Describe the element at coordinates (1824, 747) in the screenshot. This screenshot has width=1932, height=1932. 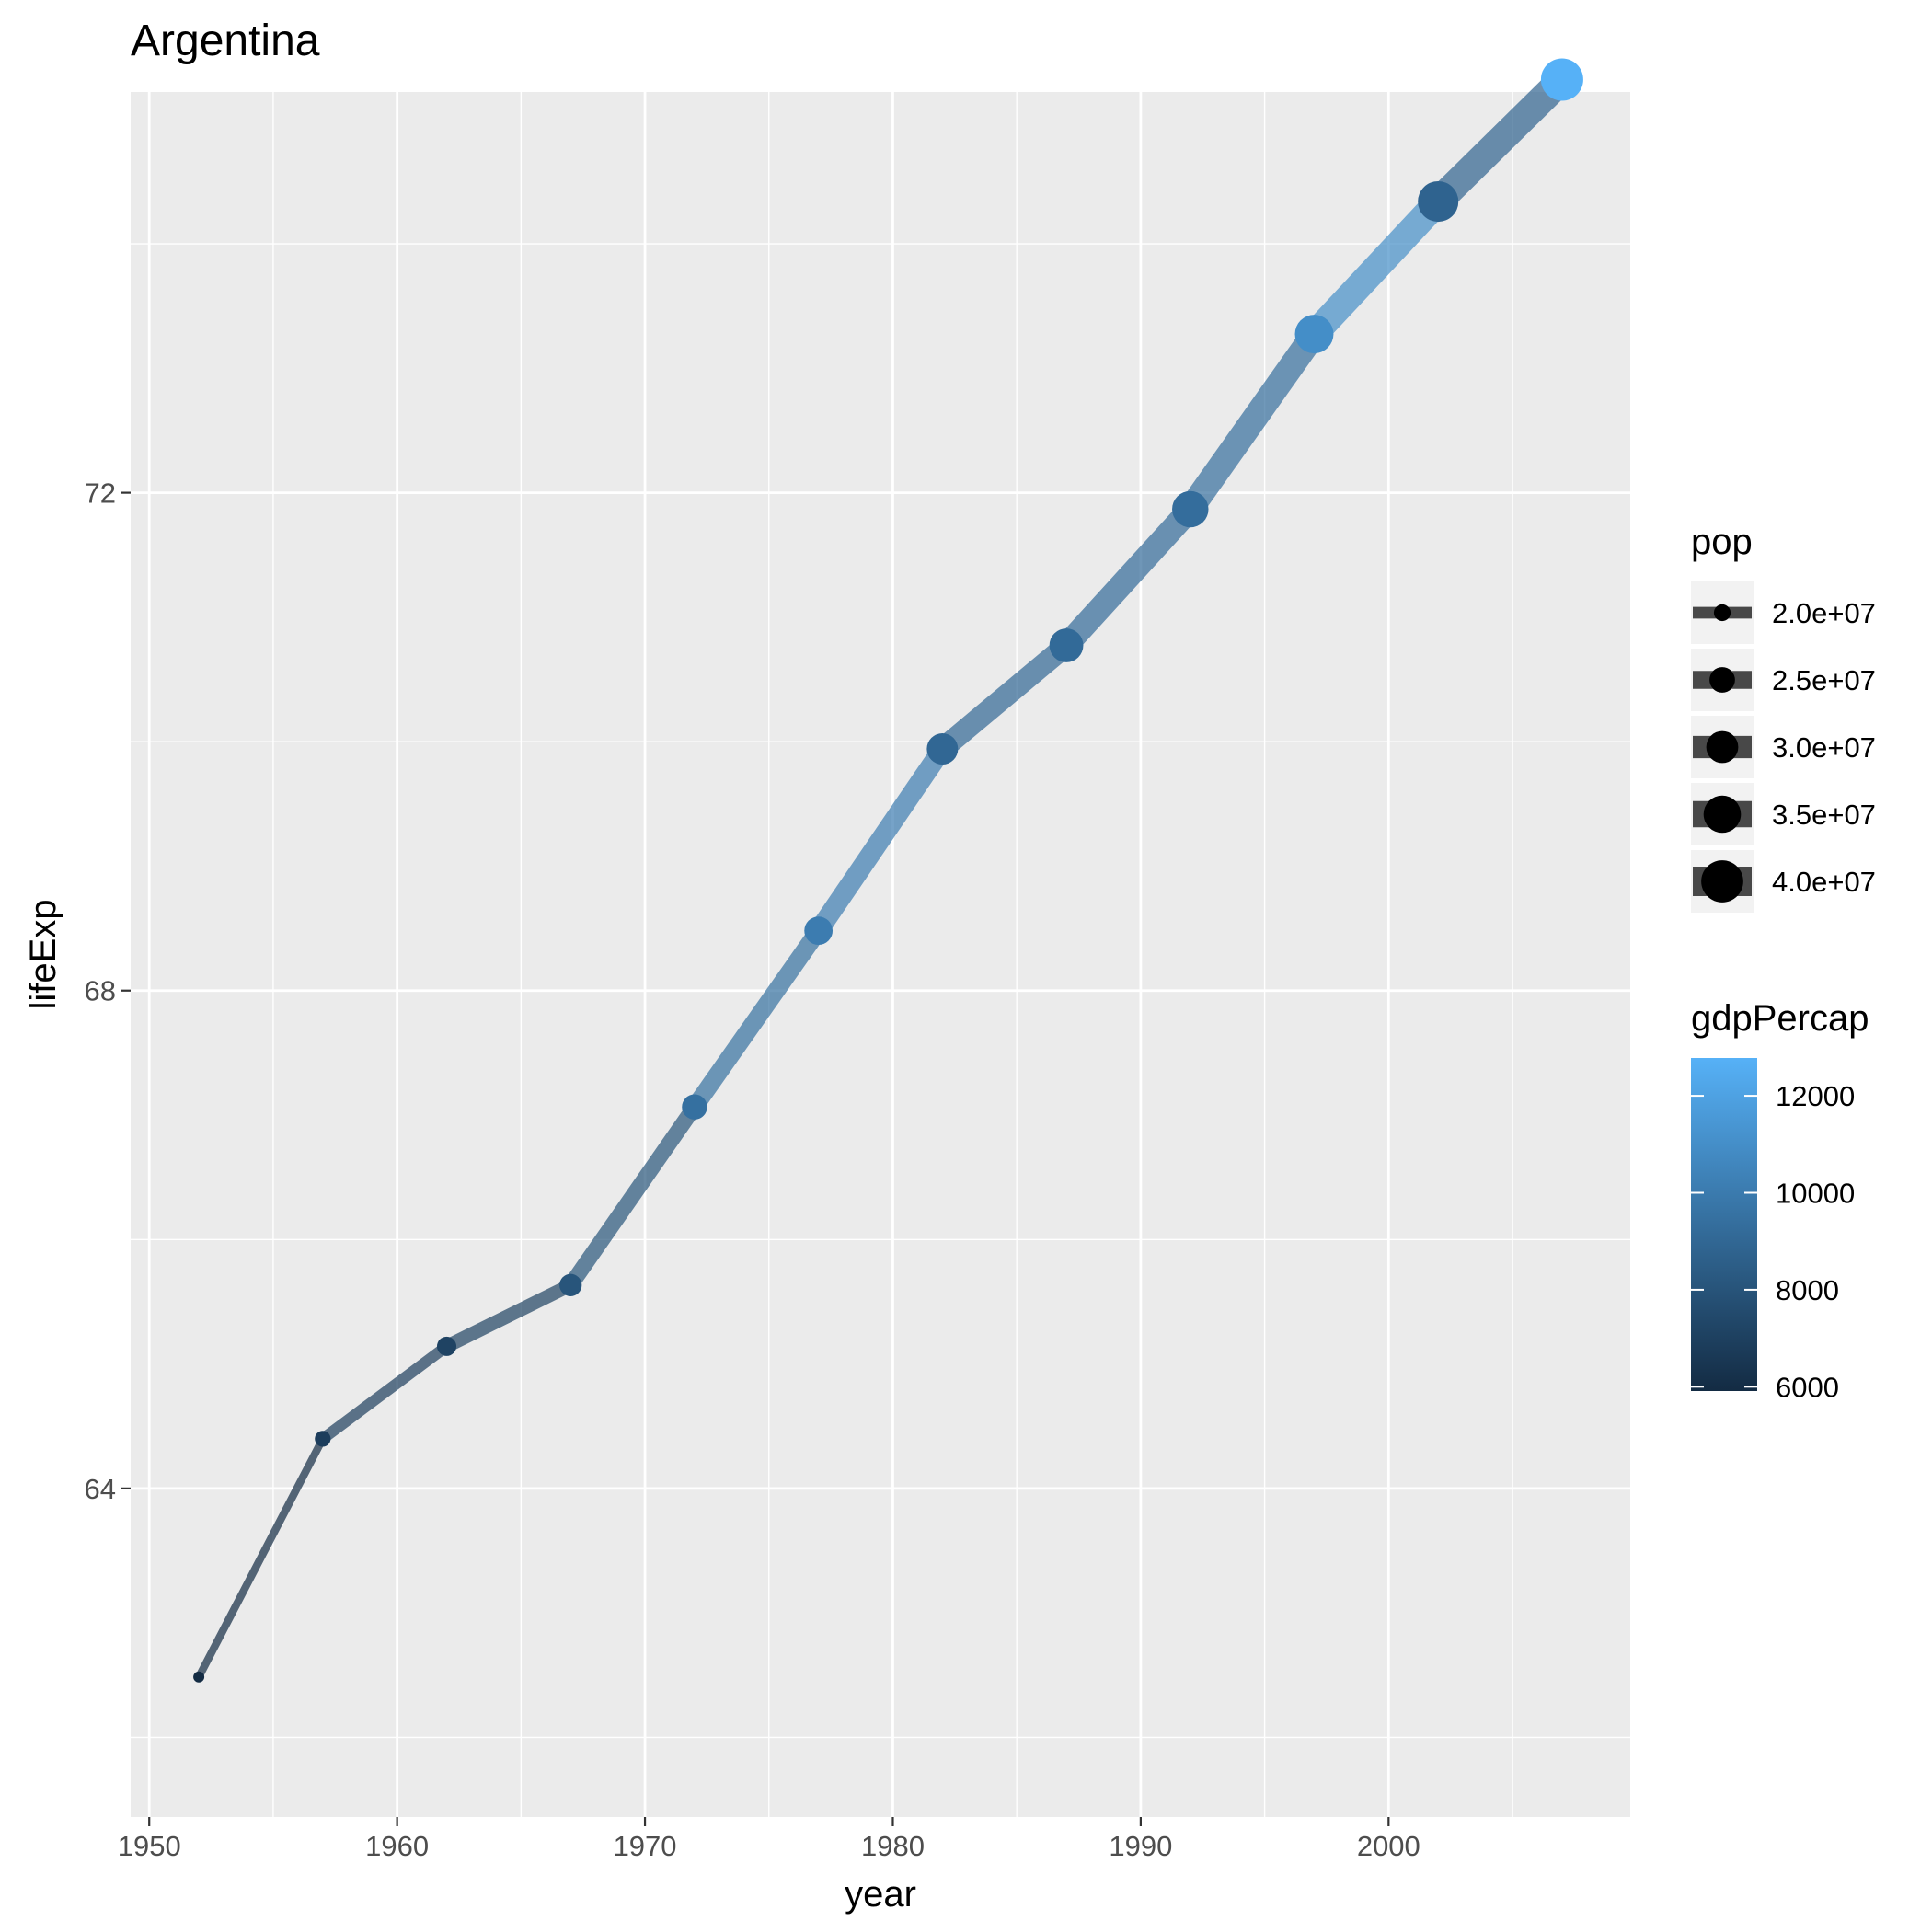
I see `size-legend-label: 3.0e+07` at that location.